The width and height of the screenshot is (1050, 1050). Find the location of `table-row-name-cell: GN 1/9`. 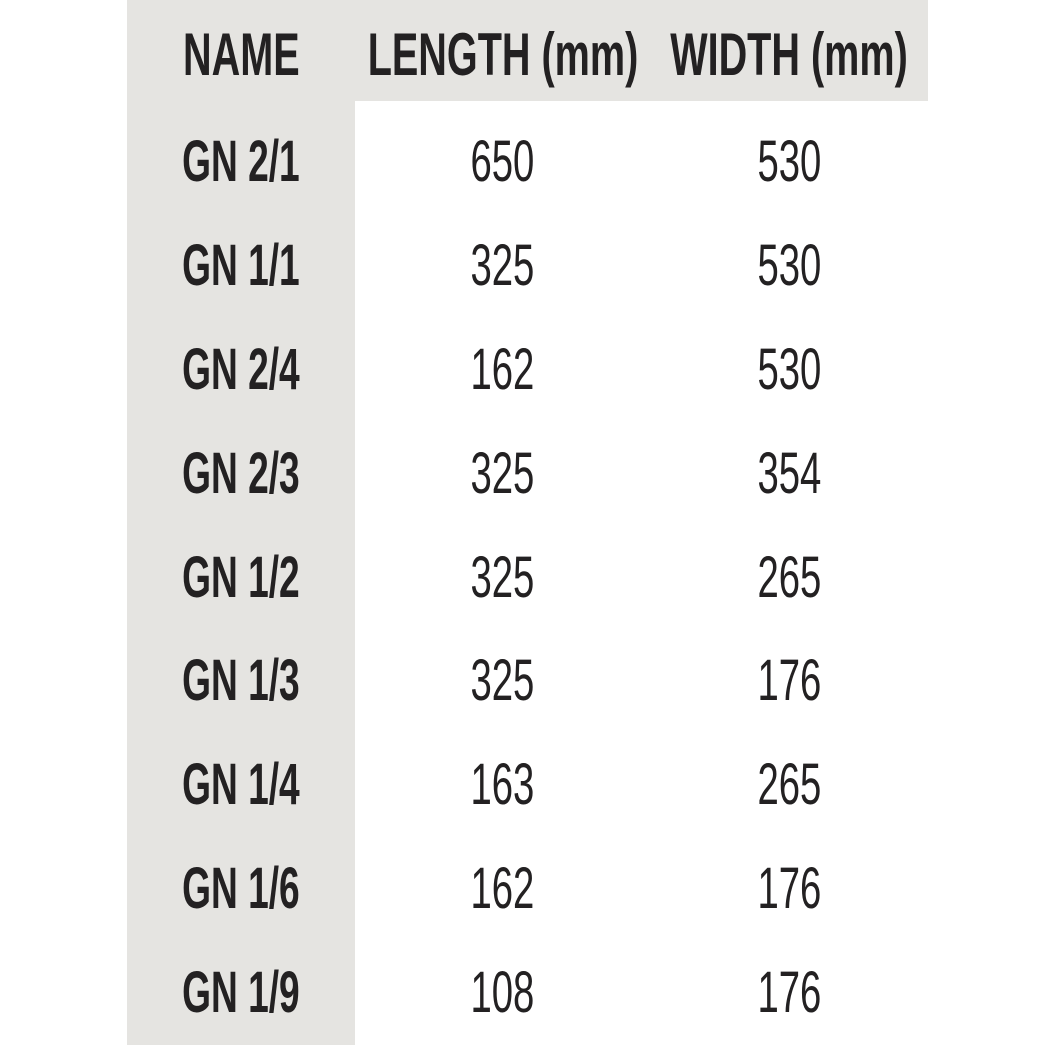

table-row-name-cell: GN 1/9 is located at coordinates (241, 993).